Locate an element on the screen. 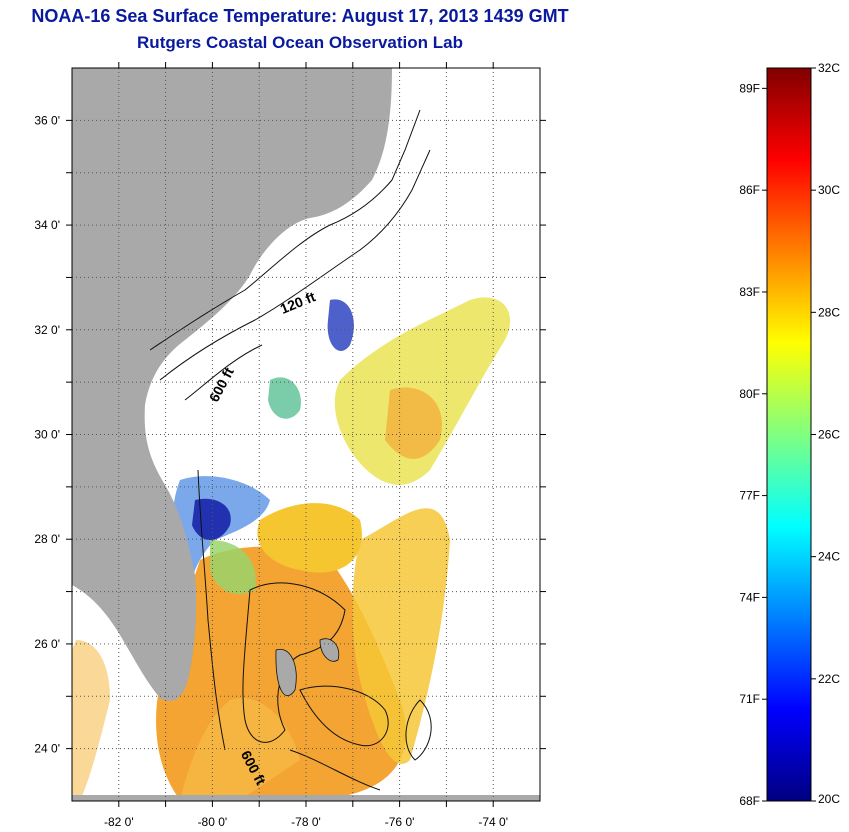 The width and height of the screenshot is (849, 832). lon-tick-label: -74 0' is located at coordinates (493, 822).